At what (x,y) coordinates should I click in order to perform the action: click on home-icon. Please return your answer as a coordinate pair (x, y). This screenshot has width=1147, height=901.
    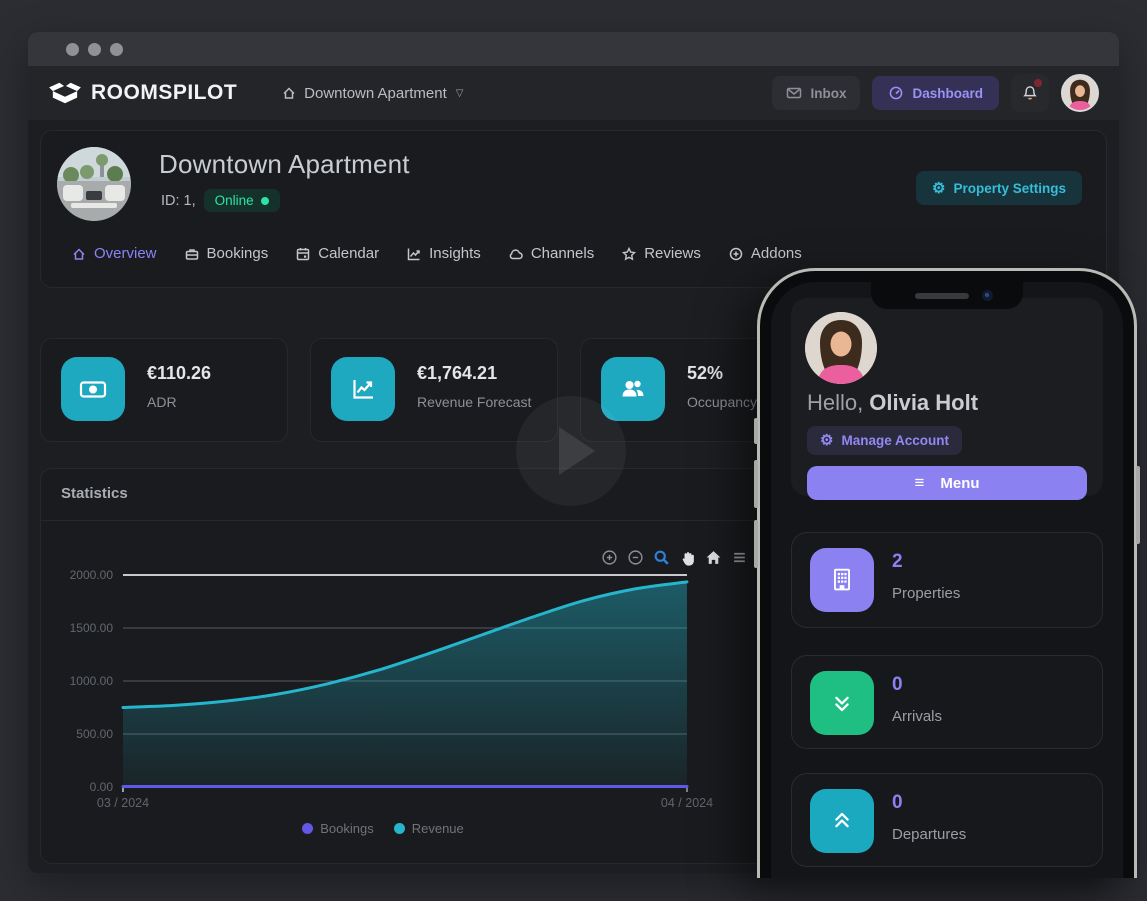
    Looking at the image, I should click on (79, 253).